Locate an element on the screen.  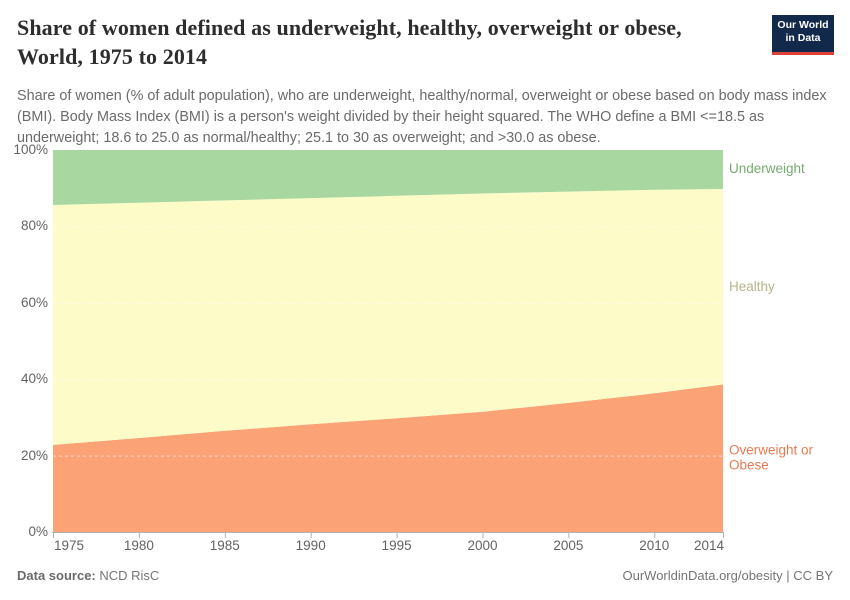
y-axis-label-60: 60% is located at coordinates (34, 302).